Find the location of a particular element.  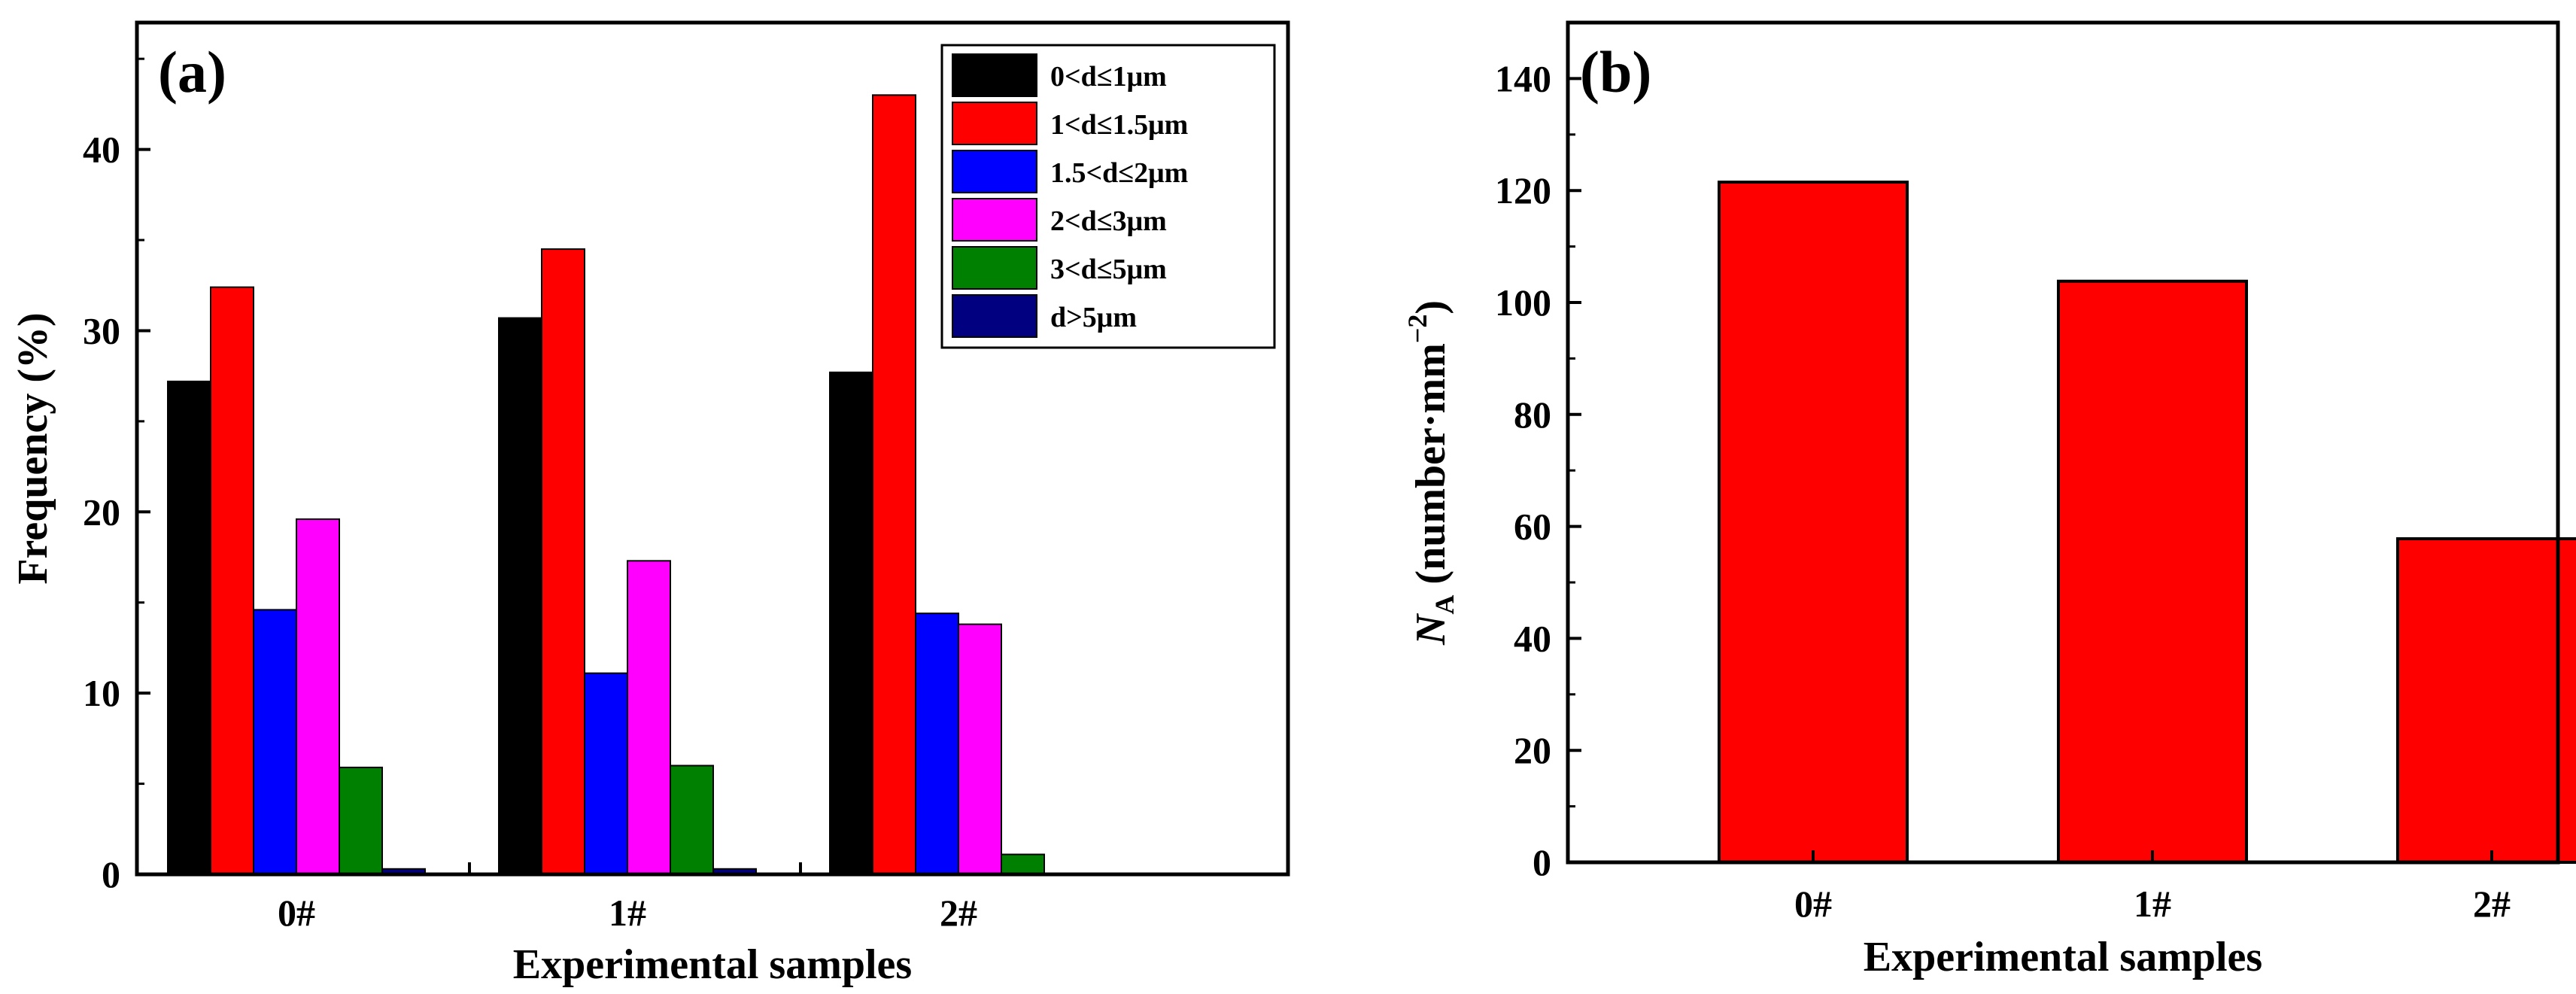

y-axis-title-subscript: A is located at coordinates (1445, 605).